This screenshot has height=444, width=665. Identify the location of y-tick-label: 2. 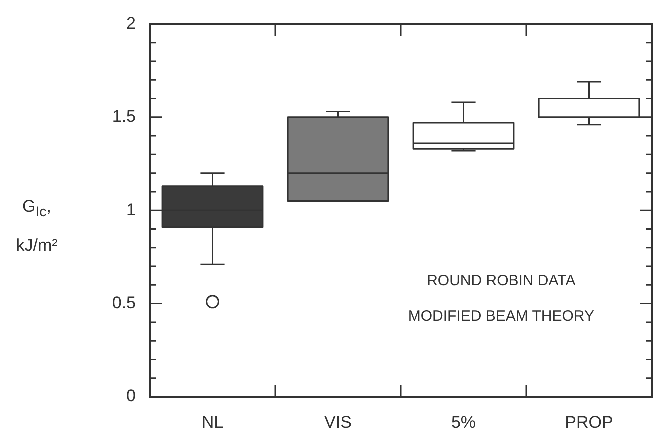
(131, 23).